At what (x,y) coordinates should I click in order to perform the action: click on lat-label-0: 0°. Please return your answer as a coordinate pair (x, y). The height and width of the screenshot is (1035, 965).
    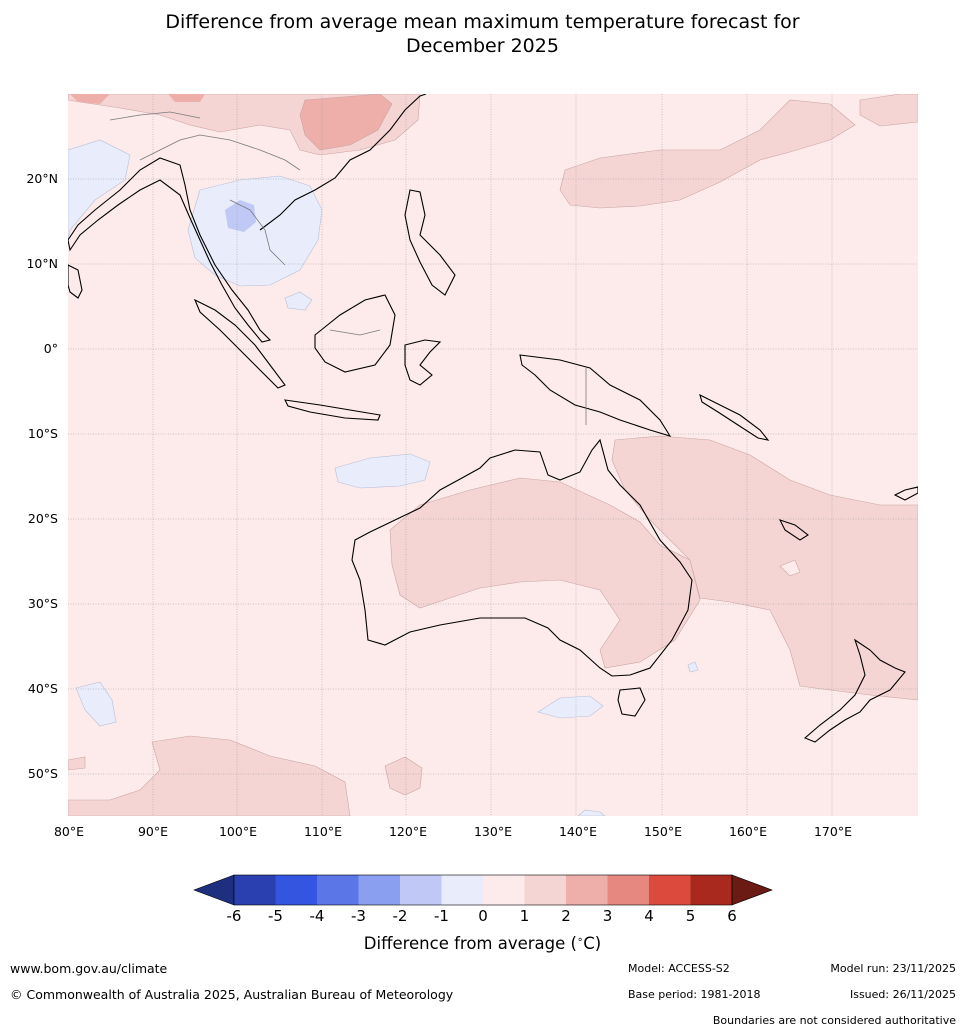
    Looking at the image, I should click on (50, 348).